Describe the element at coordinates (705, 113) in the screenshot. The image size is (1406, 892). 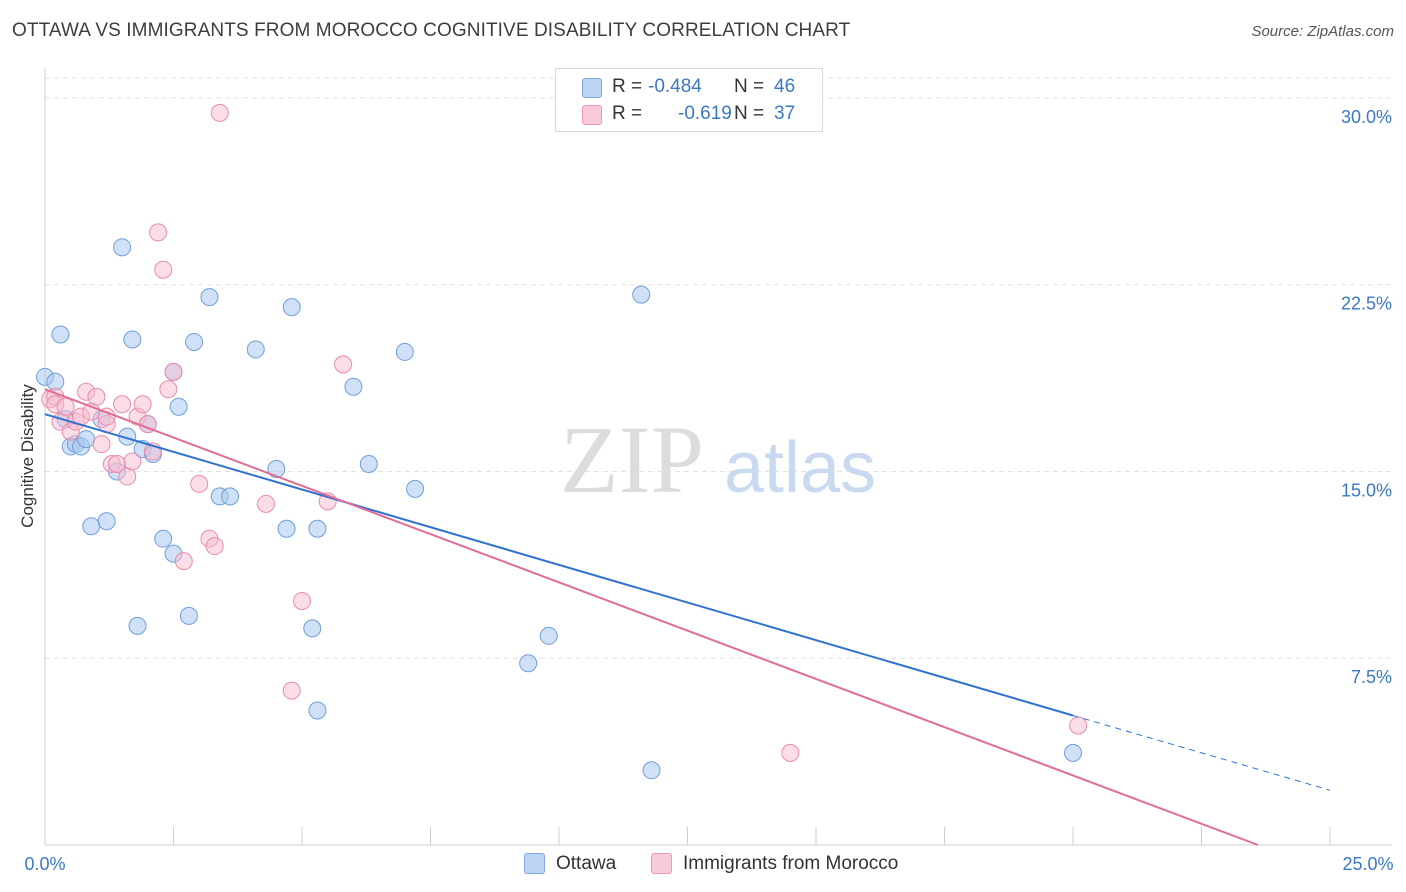
I see `legend-r-value: -0.619` at that location.